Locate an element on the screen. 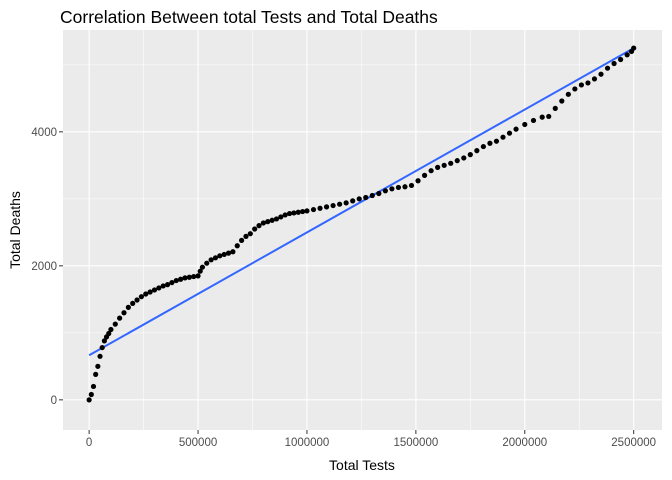 Image resolution: width=672 pixels, height=480 pixels. y-axis-title: Total Deaths is located at coordinates (15, 230).